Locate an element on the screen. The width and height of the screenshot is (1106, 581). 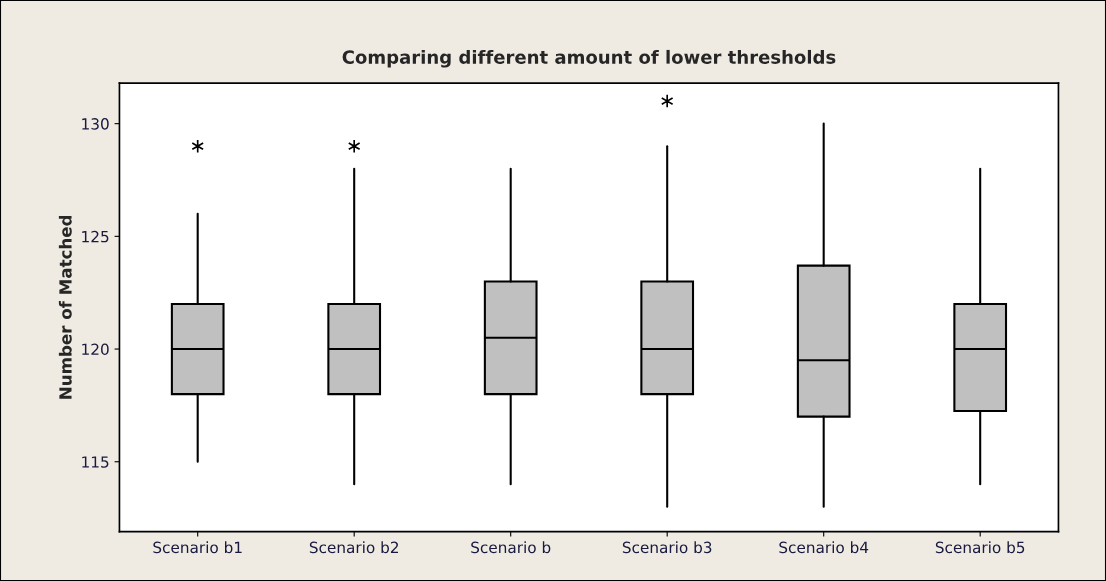
chart-title: Comparing different amount of lower thresholds is located at coordinates (589, 58).